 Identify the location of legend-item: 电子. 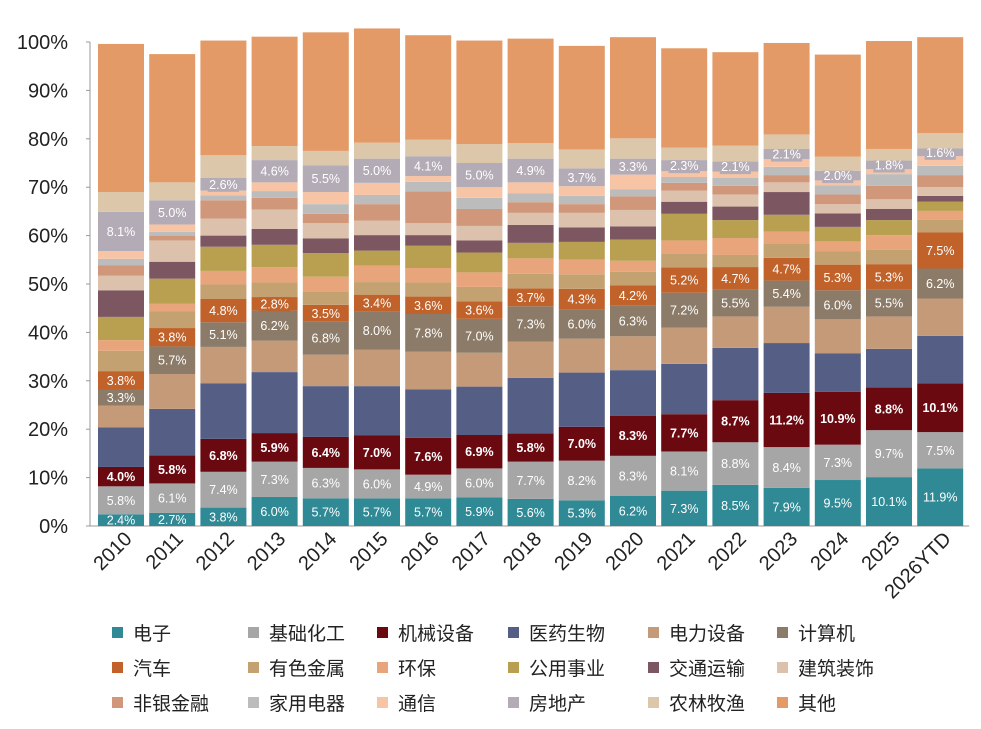
(141, 632).